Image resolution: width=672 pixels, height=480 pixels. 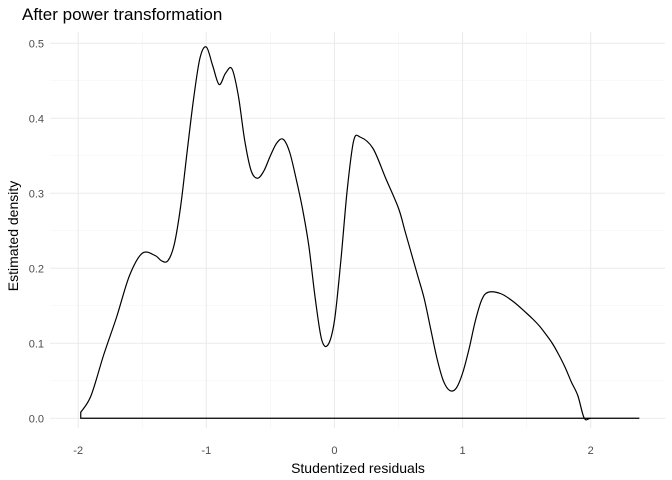 I want to click on x-tick-label: 1, so click(x=463, y=451).